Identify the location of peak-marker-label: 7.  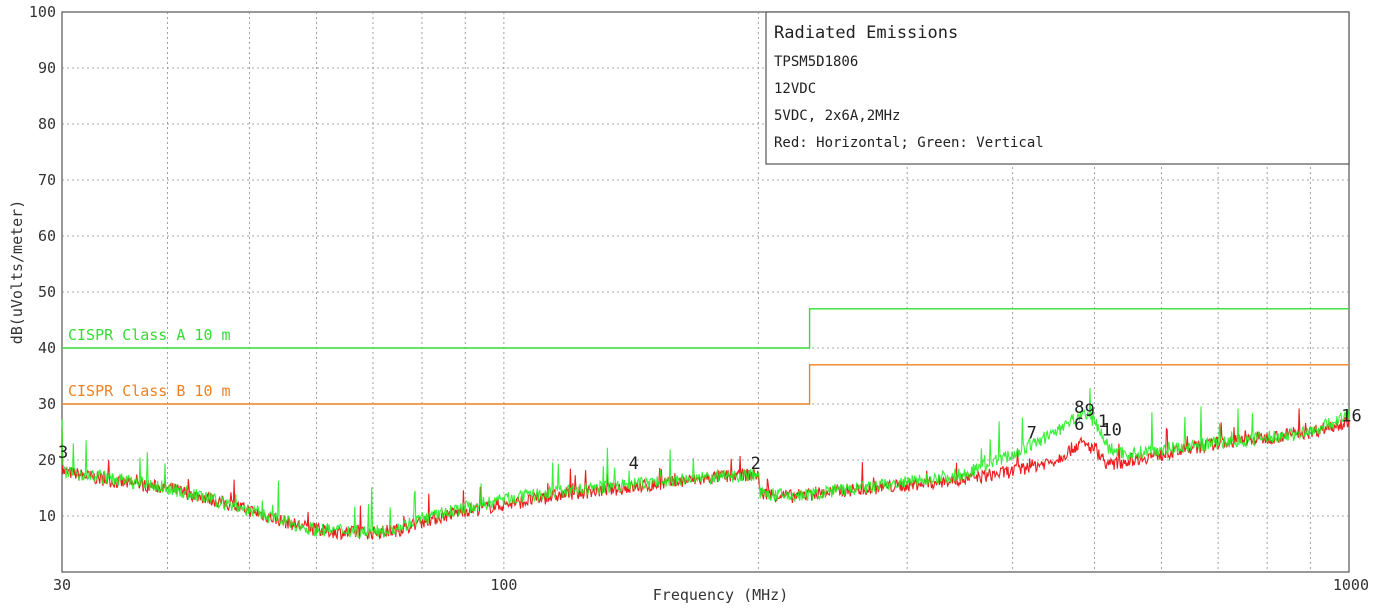
(1032, 433).